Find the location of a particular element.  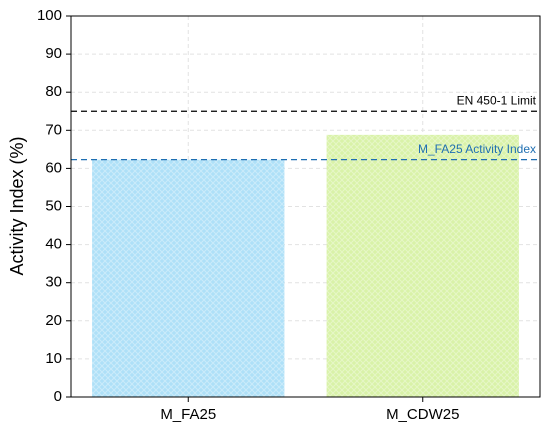

y-tick-label: 90 is located at coordinates (53, 53).